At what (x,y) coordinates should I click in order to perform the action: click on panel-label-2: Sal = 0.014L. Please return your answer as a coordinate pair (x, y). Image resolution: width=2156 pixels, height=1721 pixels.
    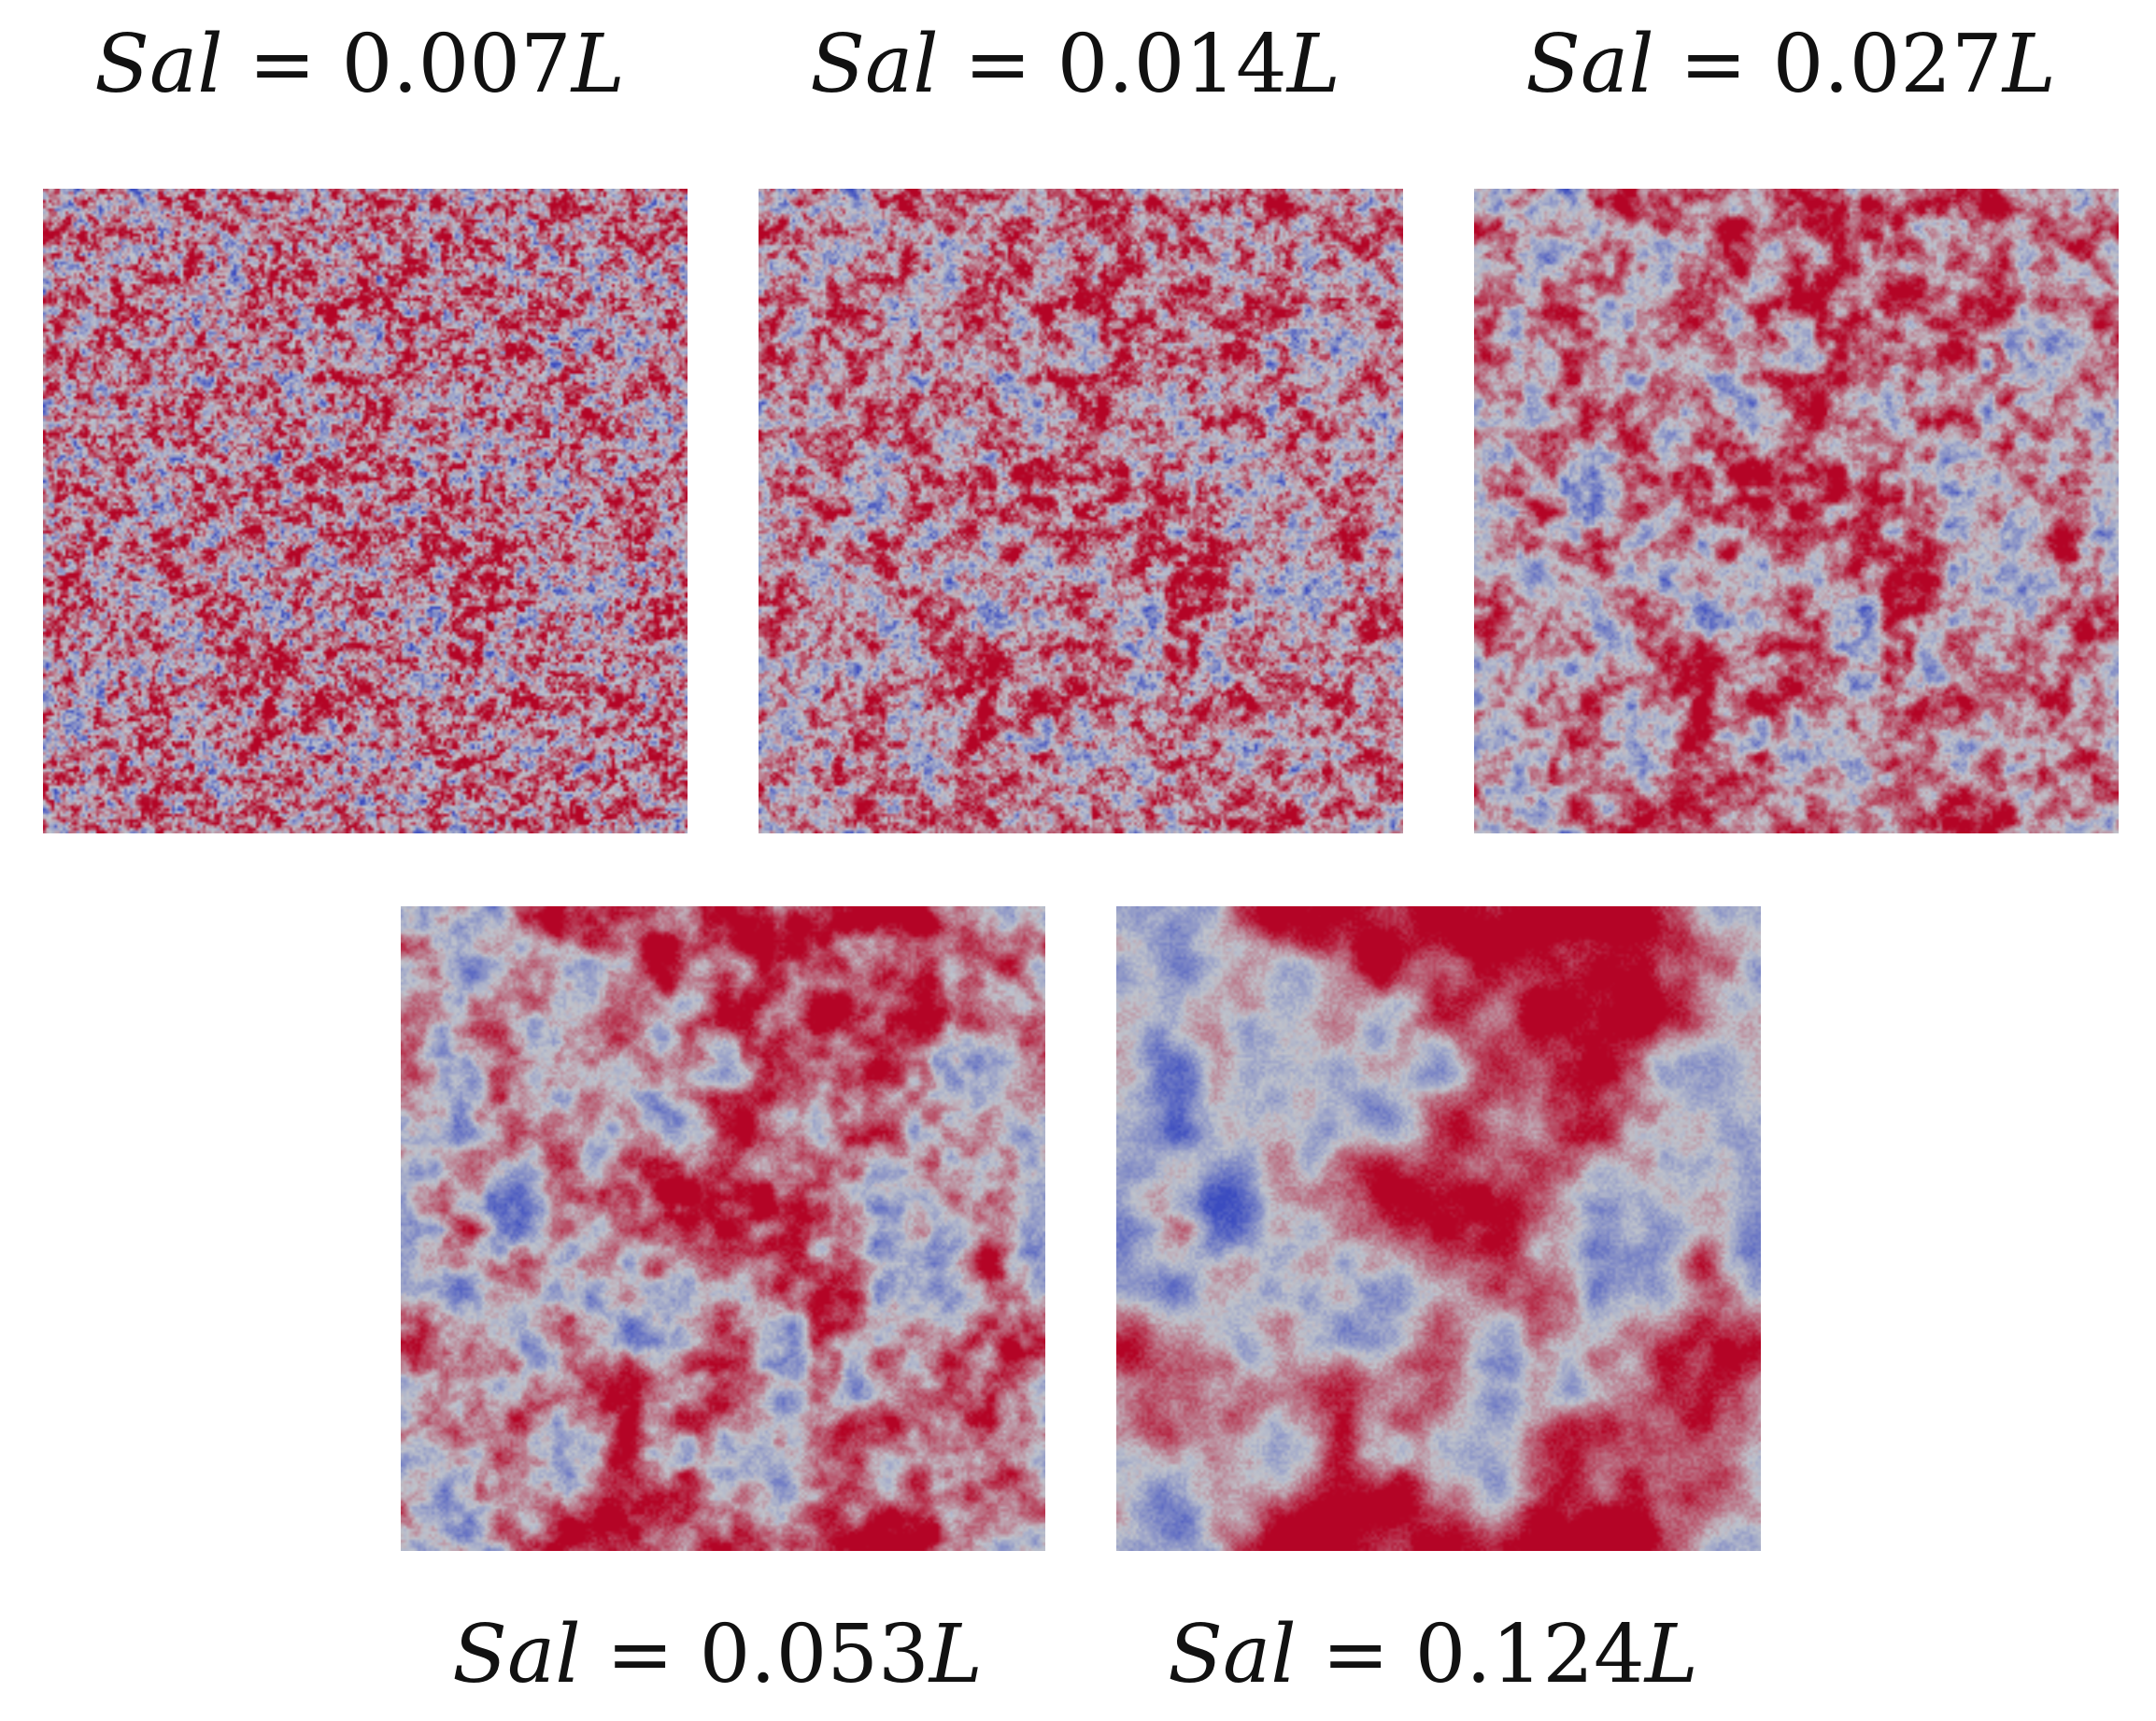
    Looking at the image, I should click on (1075, 64).